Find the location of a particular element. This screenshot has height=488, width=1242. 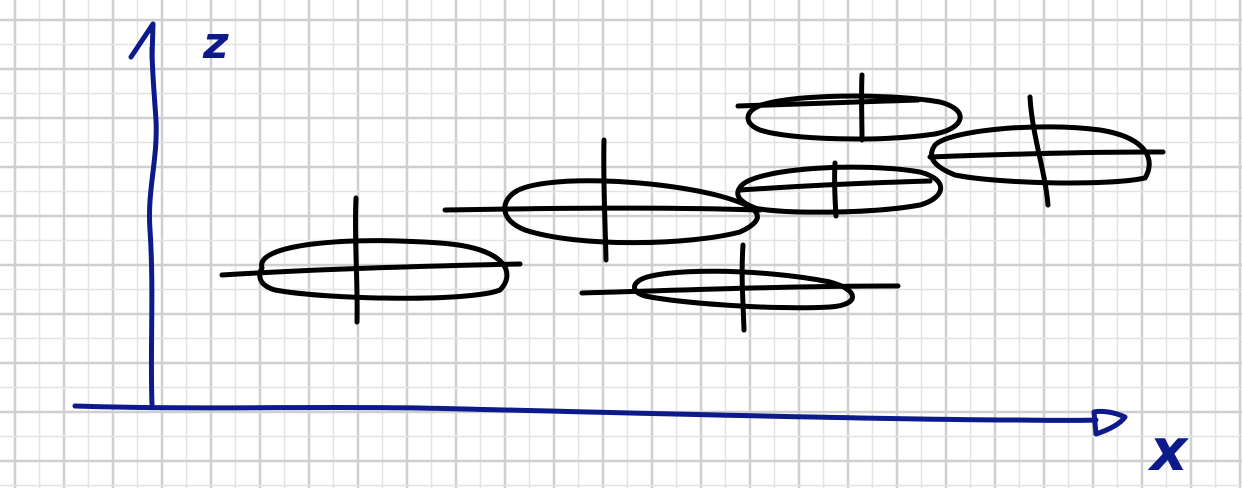

z-axis-line is located at coordinates (152, 226).